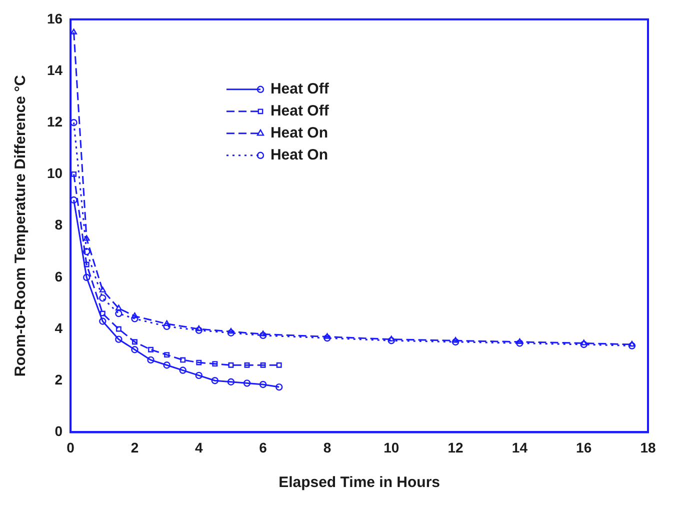 The height and width of the screenshot is (506, 679). Describe the element at coordinates (584, 447) in the screenshot. I see `x-tick-label: 16` at that location.